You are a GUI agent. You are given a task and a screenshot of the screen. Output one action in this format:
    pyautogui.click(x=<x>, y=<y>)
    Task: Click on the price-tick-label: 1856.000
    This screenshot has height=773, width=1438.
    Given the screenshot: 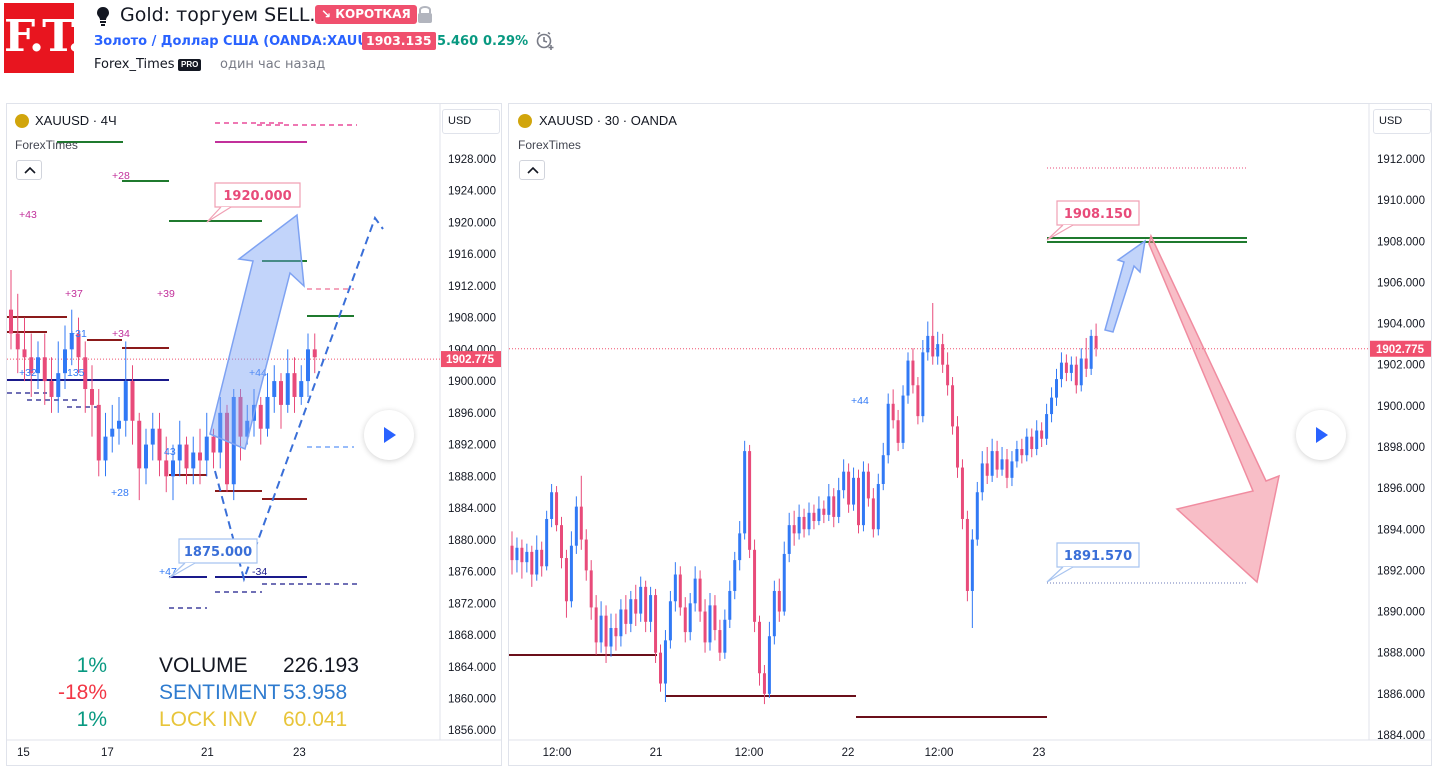 What is the action you would take?
    pyautogui.click(x=472, y=731)
    